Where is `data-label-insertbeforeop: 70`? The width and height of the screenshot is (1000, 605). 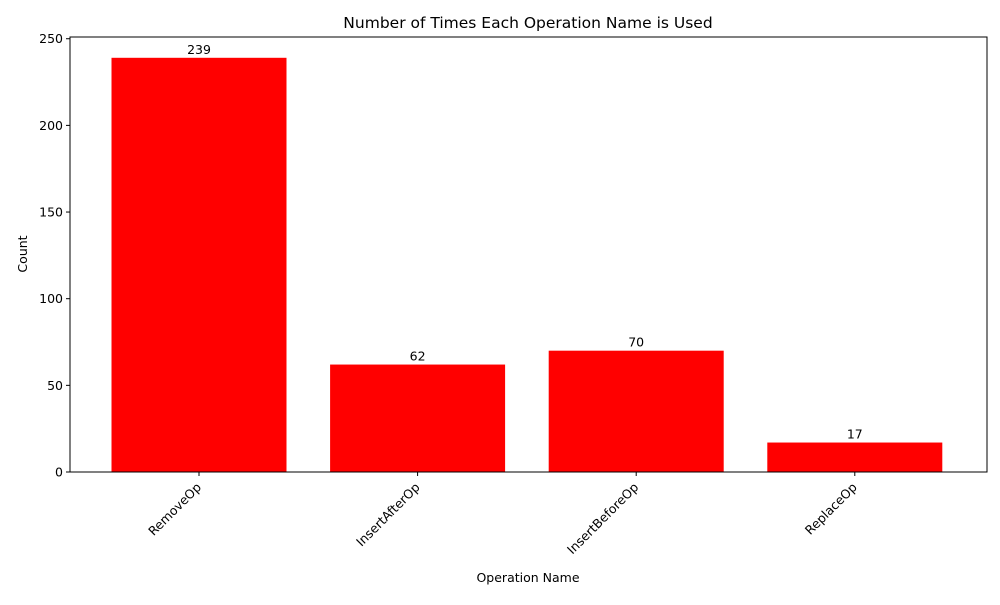 data-label-insertbeforeop: 70 is located at coordinates (636, 342).